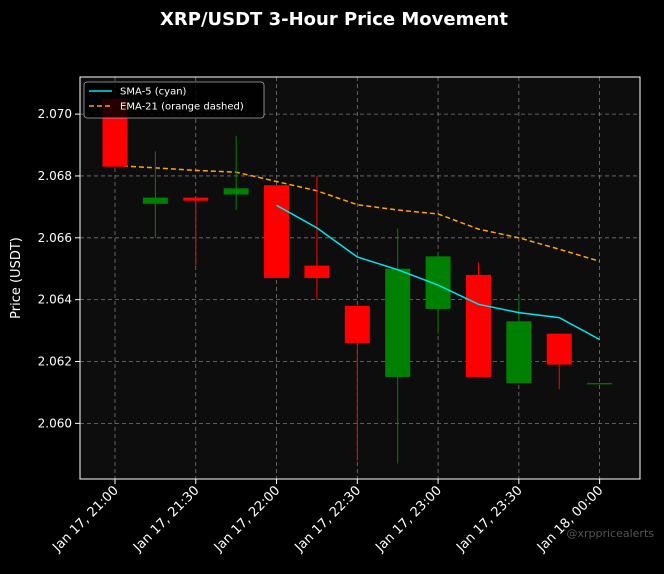 The image size is (664, 574). Describe the element at coordinates (334, 19) in the screenshot. I see `chart-title: XRP/USDT 3-Hour Price Movement` at that location.